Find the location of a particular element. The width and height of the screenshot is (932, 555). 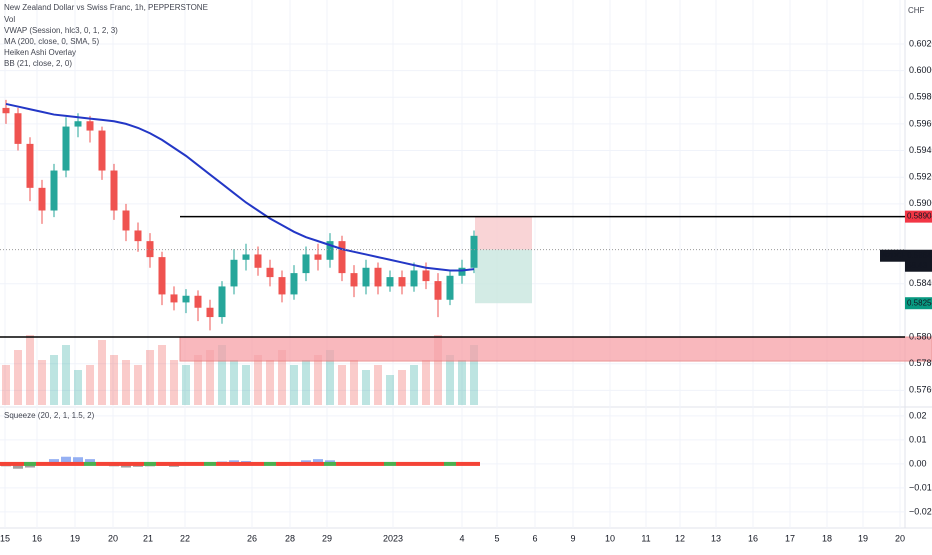

x-tick-label: 2023 is located at coordinates (393, 538).